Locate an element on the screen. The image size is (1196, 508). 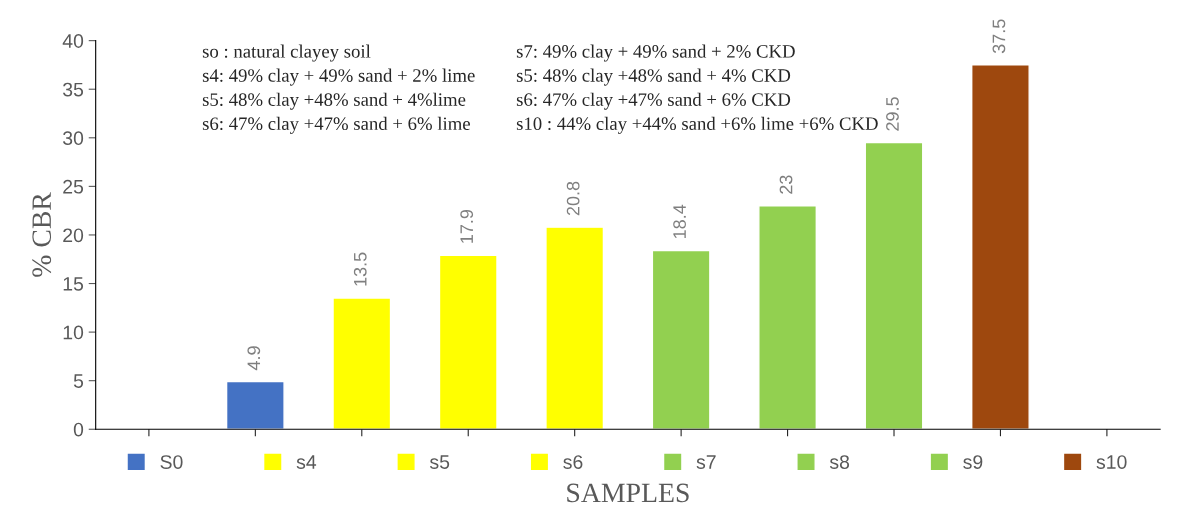
legend-label: S0 is located at coordinates (171, 462).